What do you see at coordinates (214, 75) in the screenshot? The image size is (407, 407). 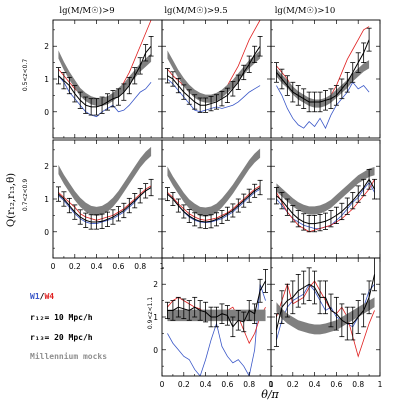 I see `data-line` at bounding box center [214, 75].